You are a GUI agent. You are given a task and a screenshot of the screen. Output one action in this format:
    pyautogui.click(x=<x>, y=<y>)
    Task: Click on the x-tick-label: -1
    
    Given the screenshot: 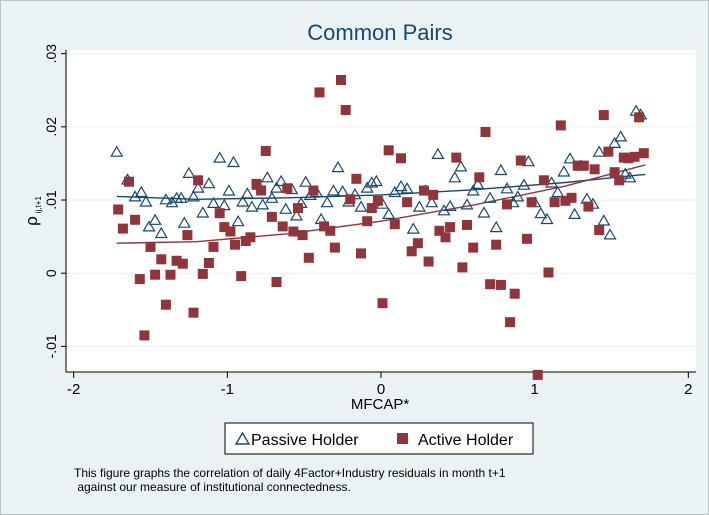 What is the action you would take?
    pyautogui.click(x=227, y=389)
    